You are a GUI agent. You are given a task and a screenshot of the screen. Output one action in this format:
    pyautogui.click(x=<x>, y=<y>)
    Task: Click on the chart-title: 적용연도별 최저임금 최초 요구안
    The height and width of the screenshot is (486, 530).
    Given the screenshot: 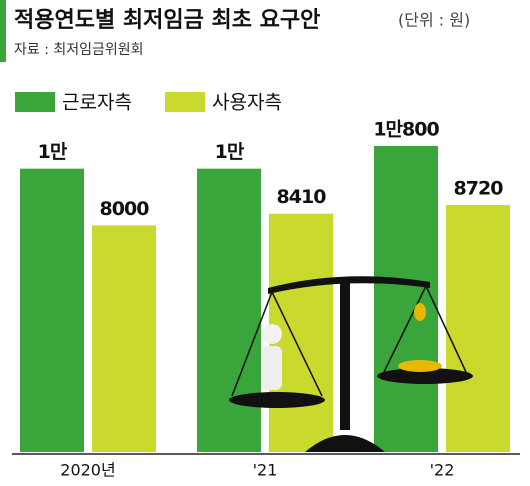 What is the action you would take?
    pyautogui.click(x=167, y=20)
    